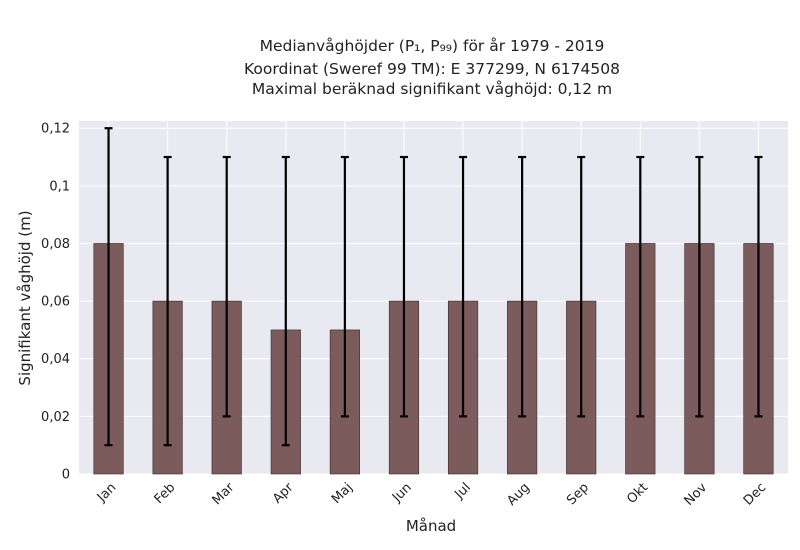 This screenshot has width=800, height=550. What do you see at coordinates (518, 494) in the screenshot?
I see `x-tick-label-aug: Aug` at bounding box center [518, 494].